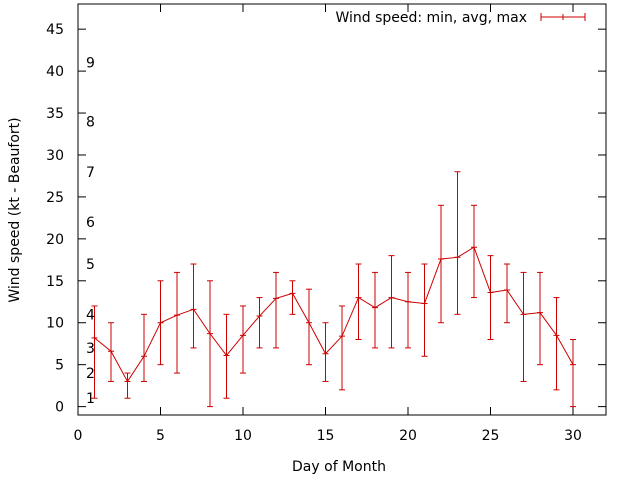  Describe the element at coordinates (55, 240) in the screenshot. I see `y-tick-label: 20` at that location.